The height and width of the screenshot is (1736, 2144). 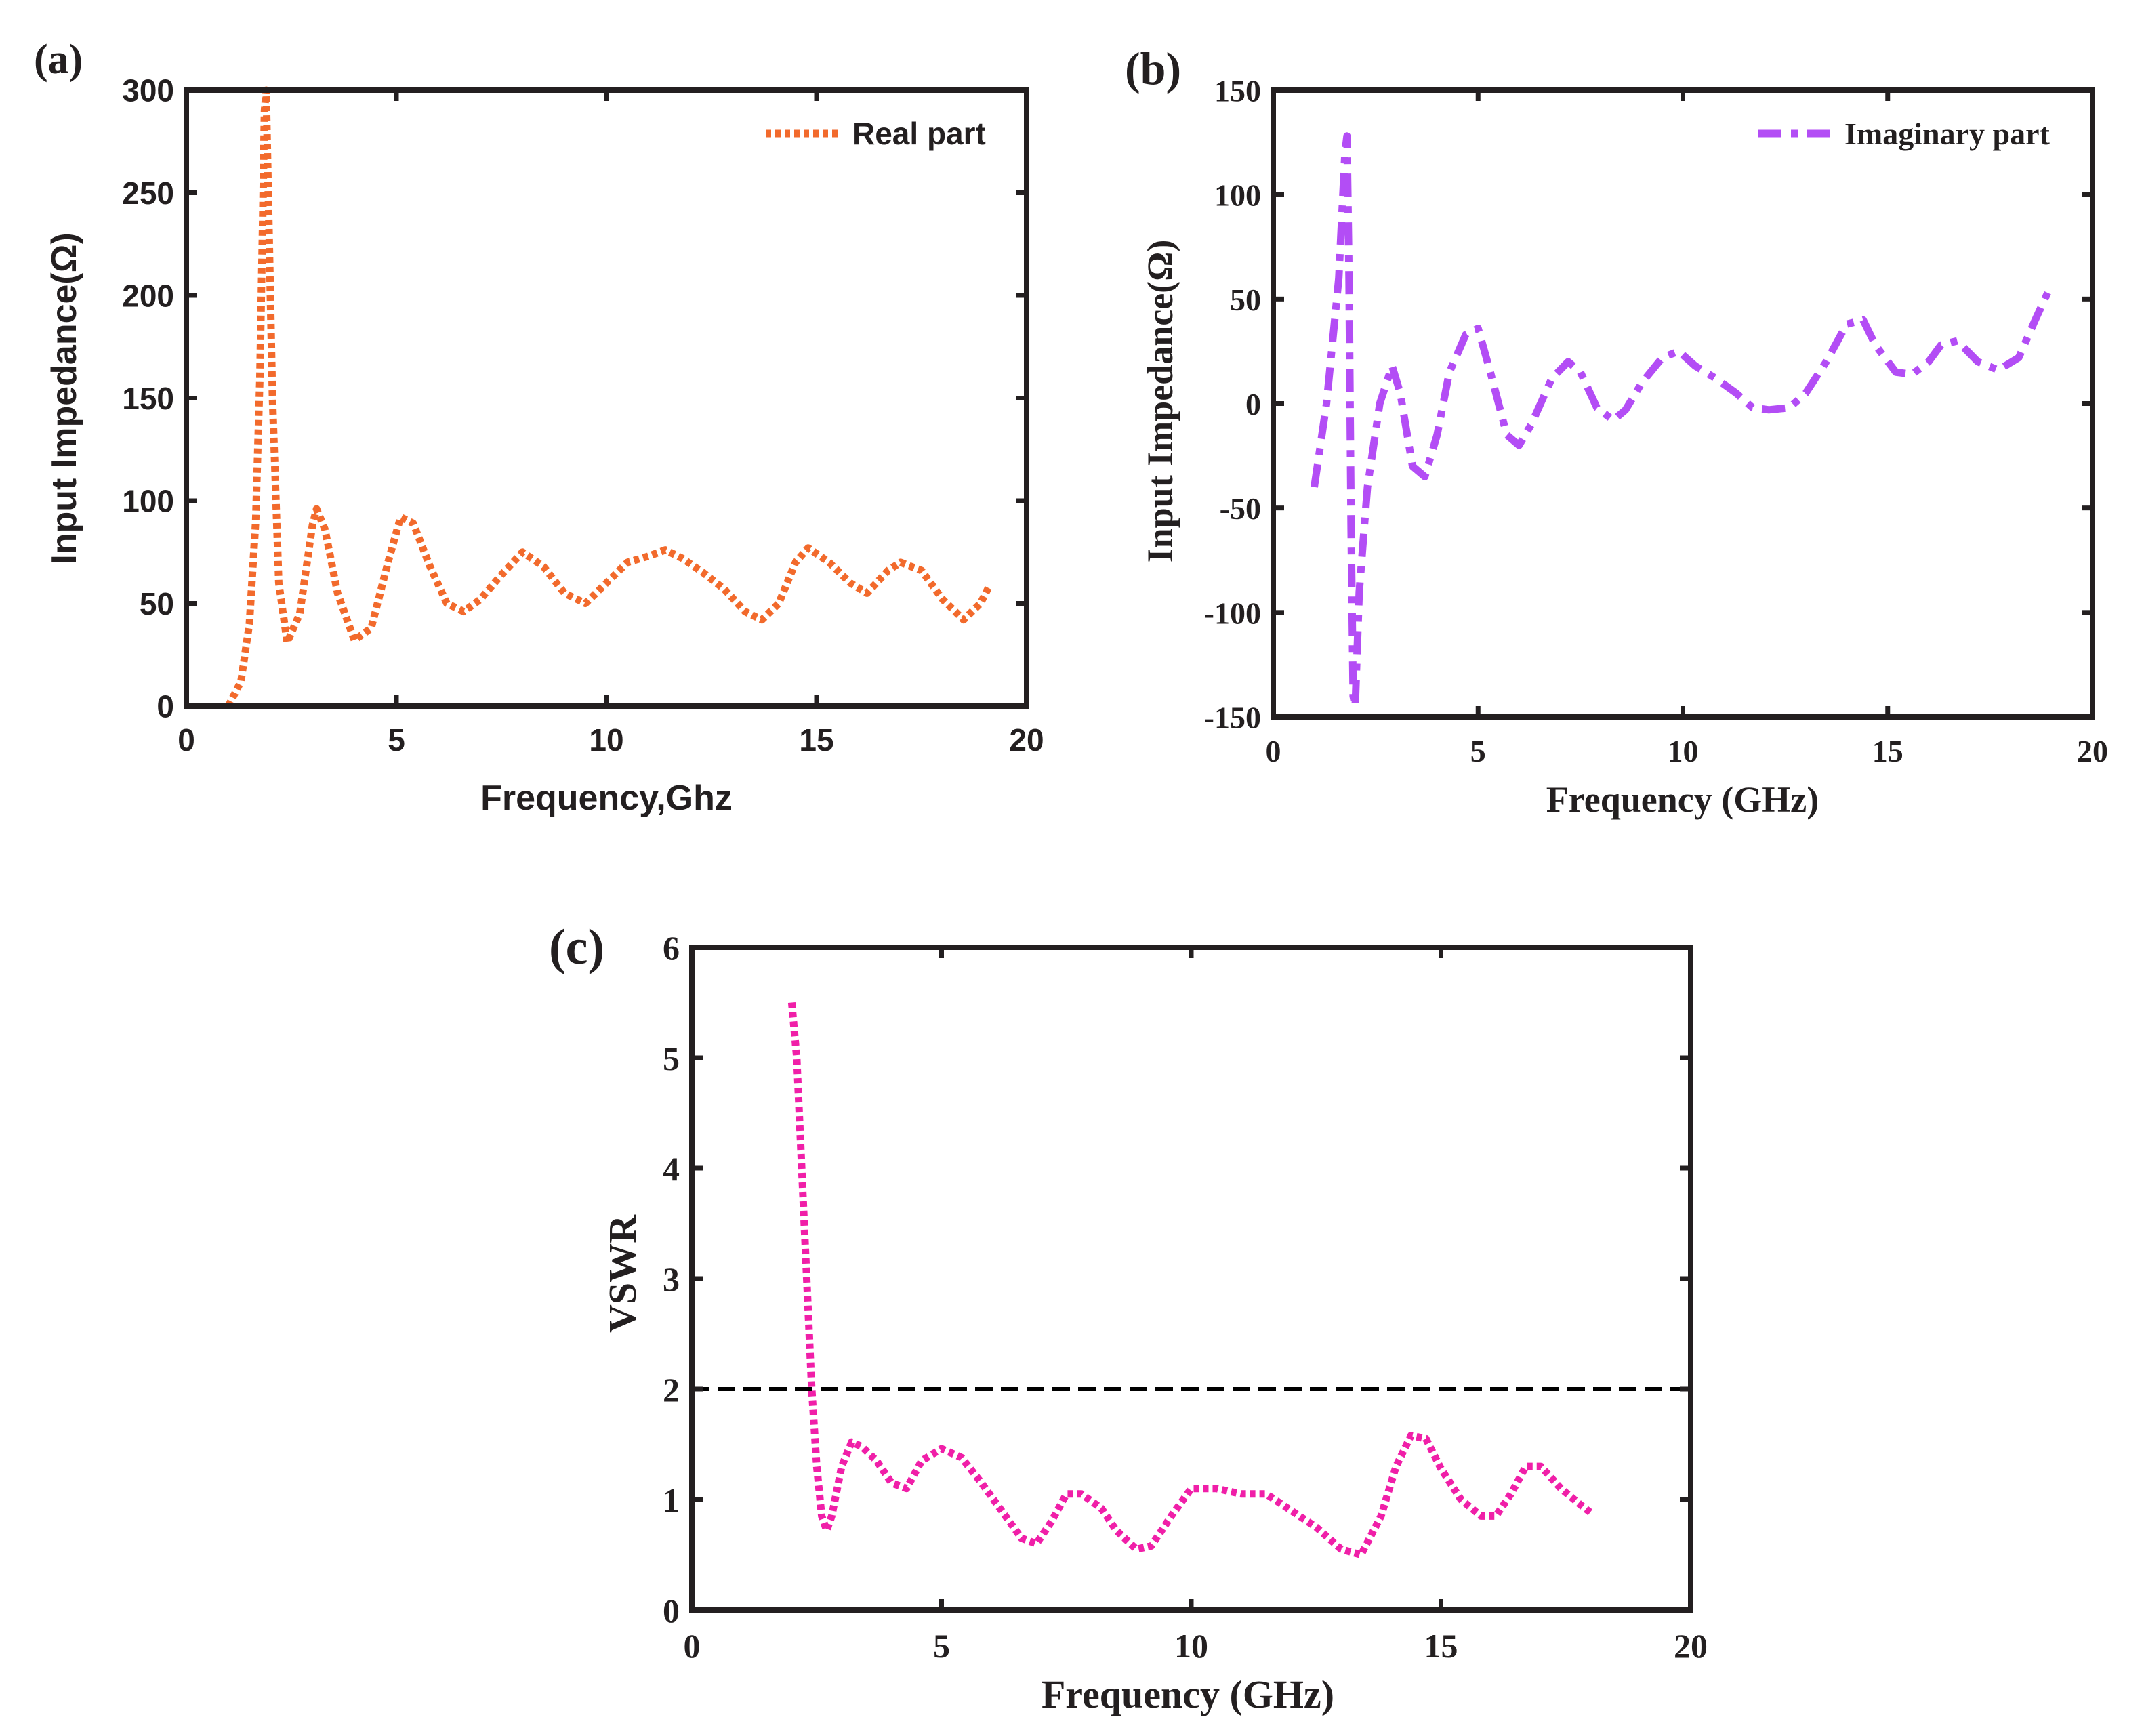 I want to click on series-line-vswr, so click(x=1190, y=1280).